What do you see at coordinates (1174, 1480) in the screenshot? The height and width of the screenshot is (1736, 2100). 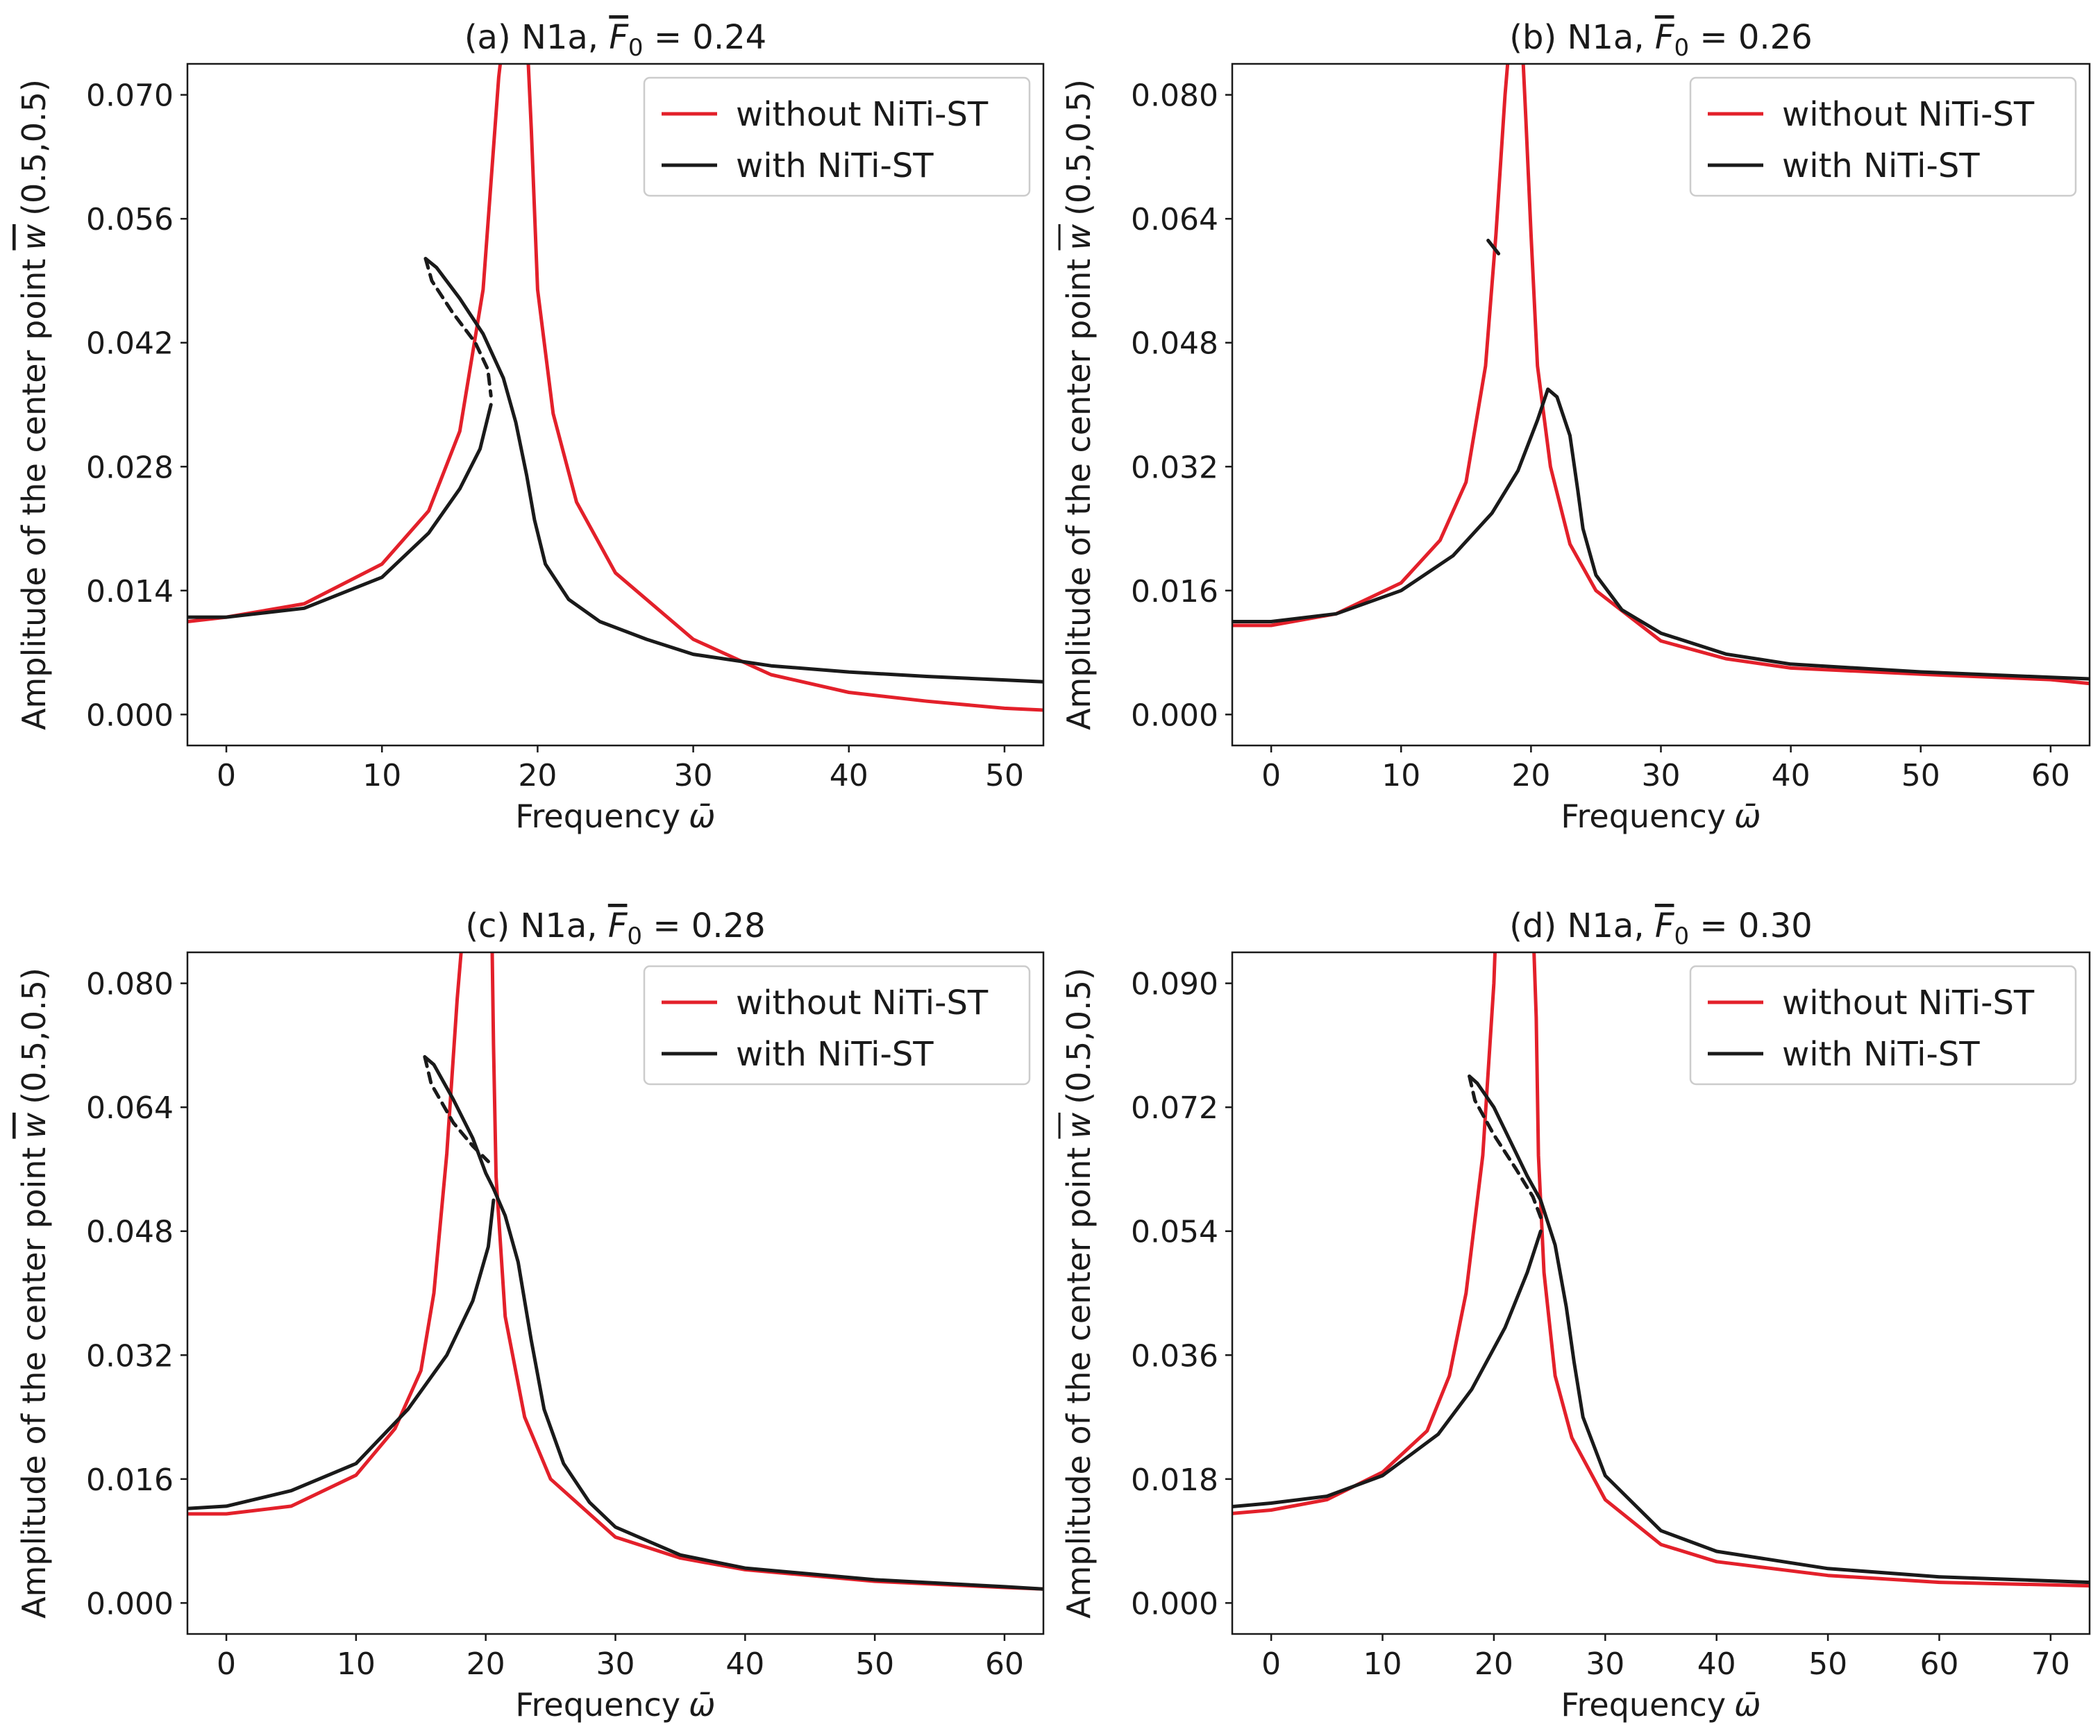 I see `y-tick-label: 0.018` at bounding box center [1174, 1480].